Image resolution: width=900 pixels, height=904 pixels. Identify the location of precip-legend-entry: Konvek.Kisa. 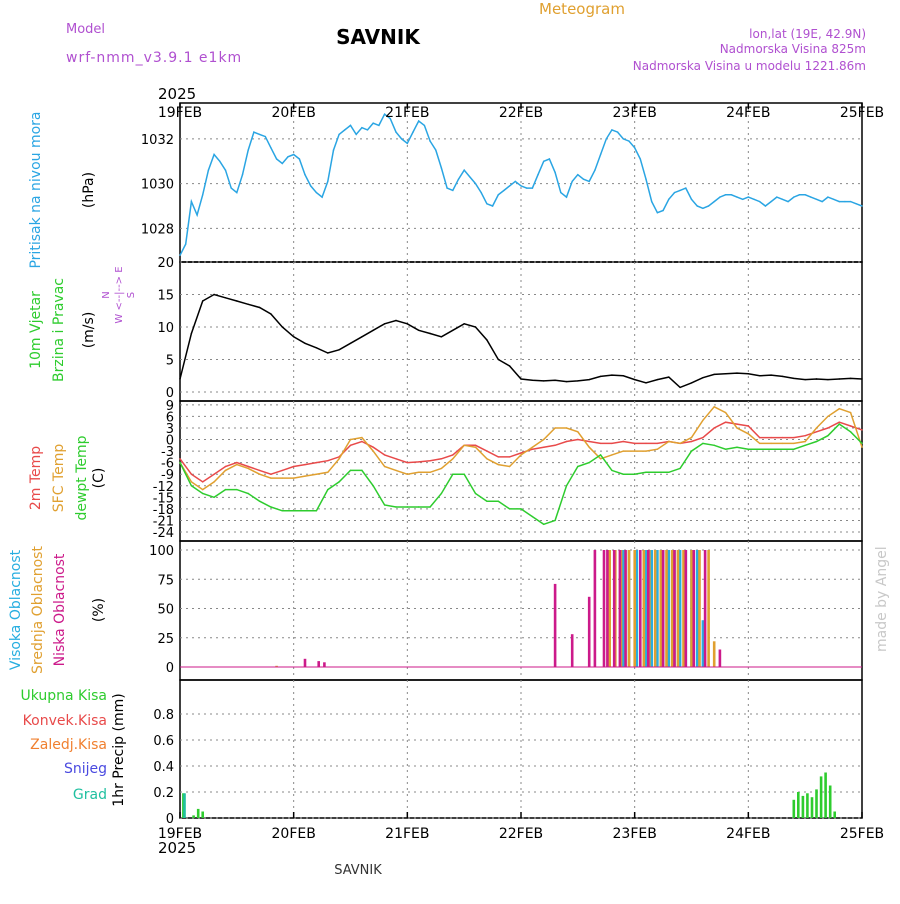
(65, 721).